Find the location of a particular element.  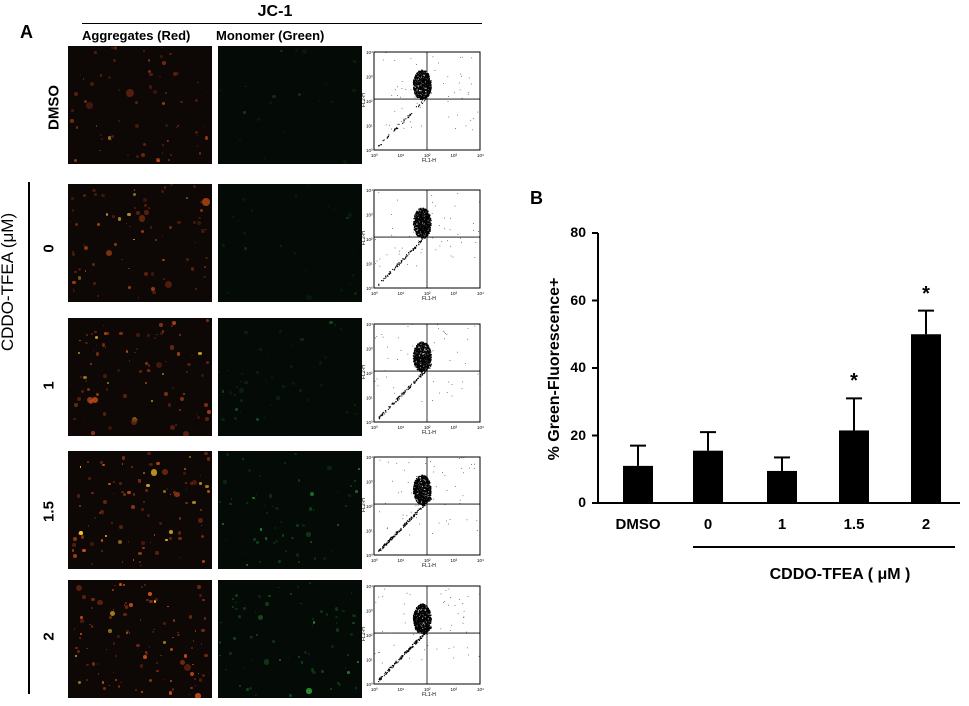

row-label-1: 1 is located at coordinates (49, 385).